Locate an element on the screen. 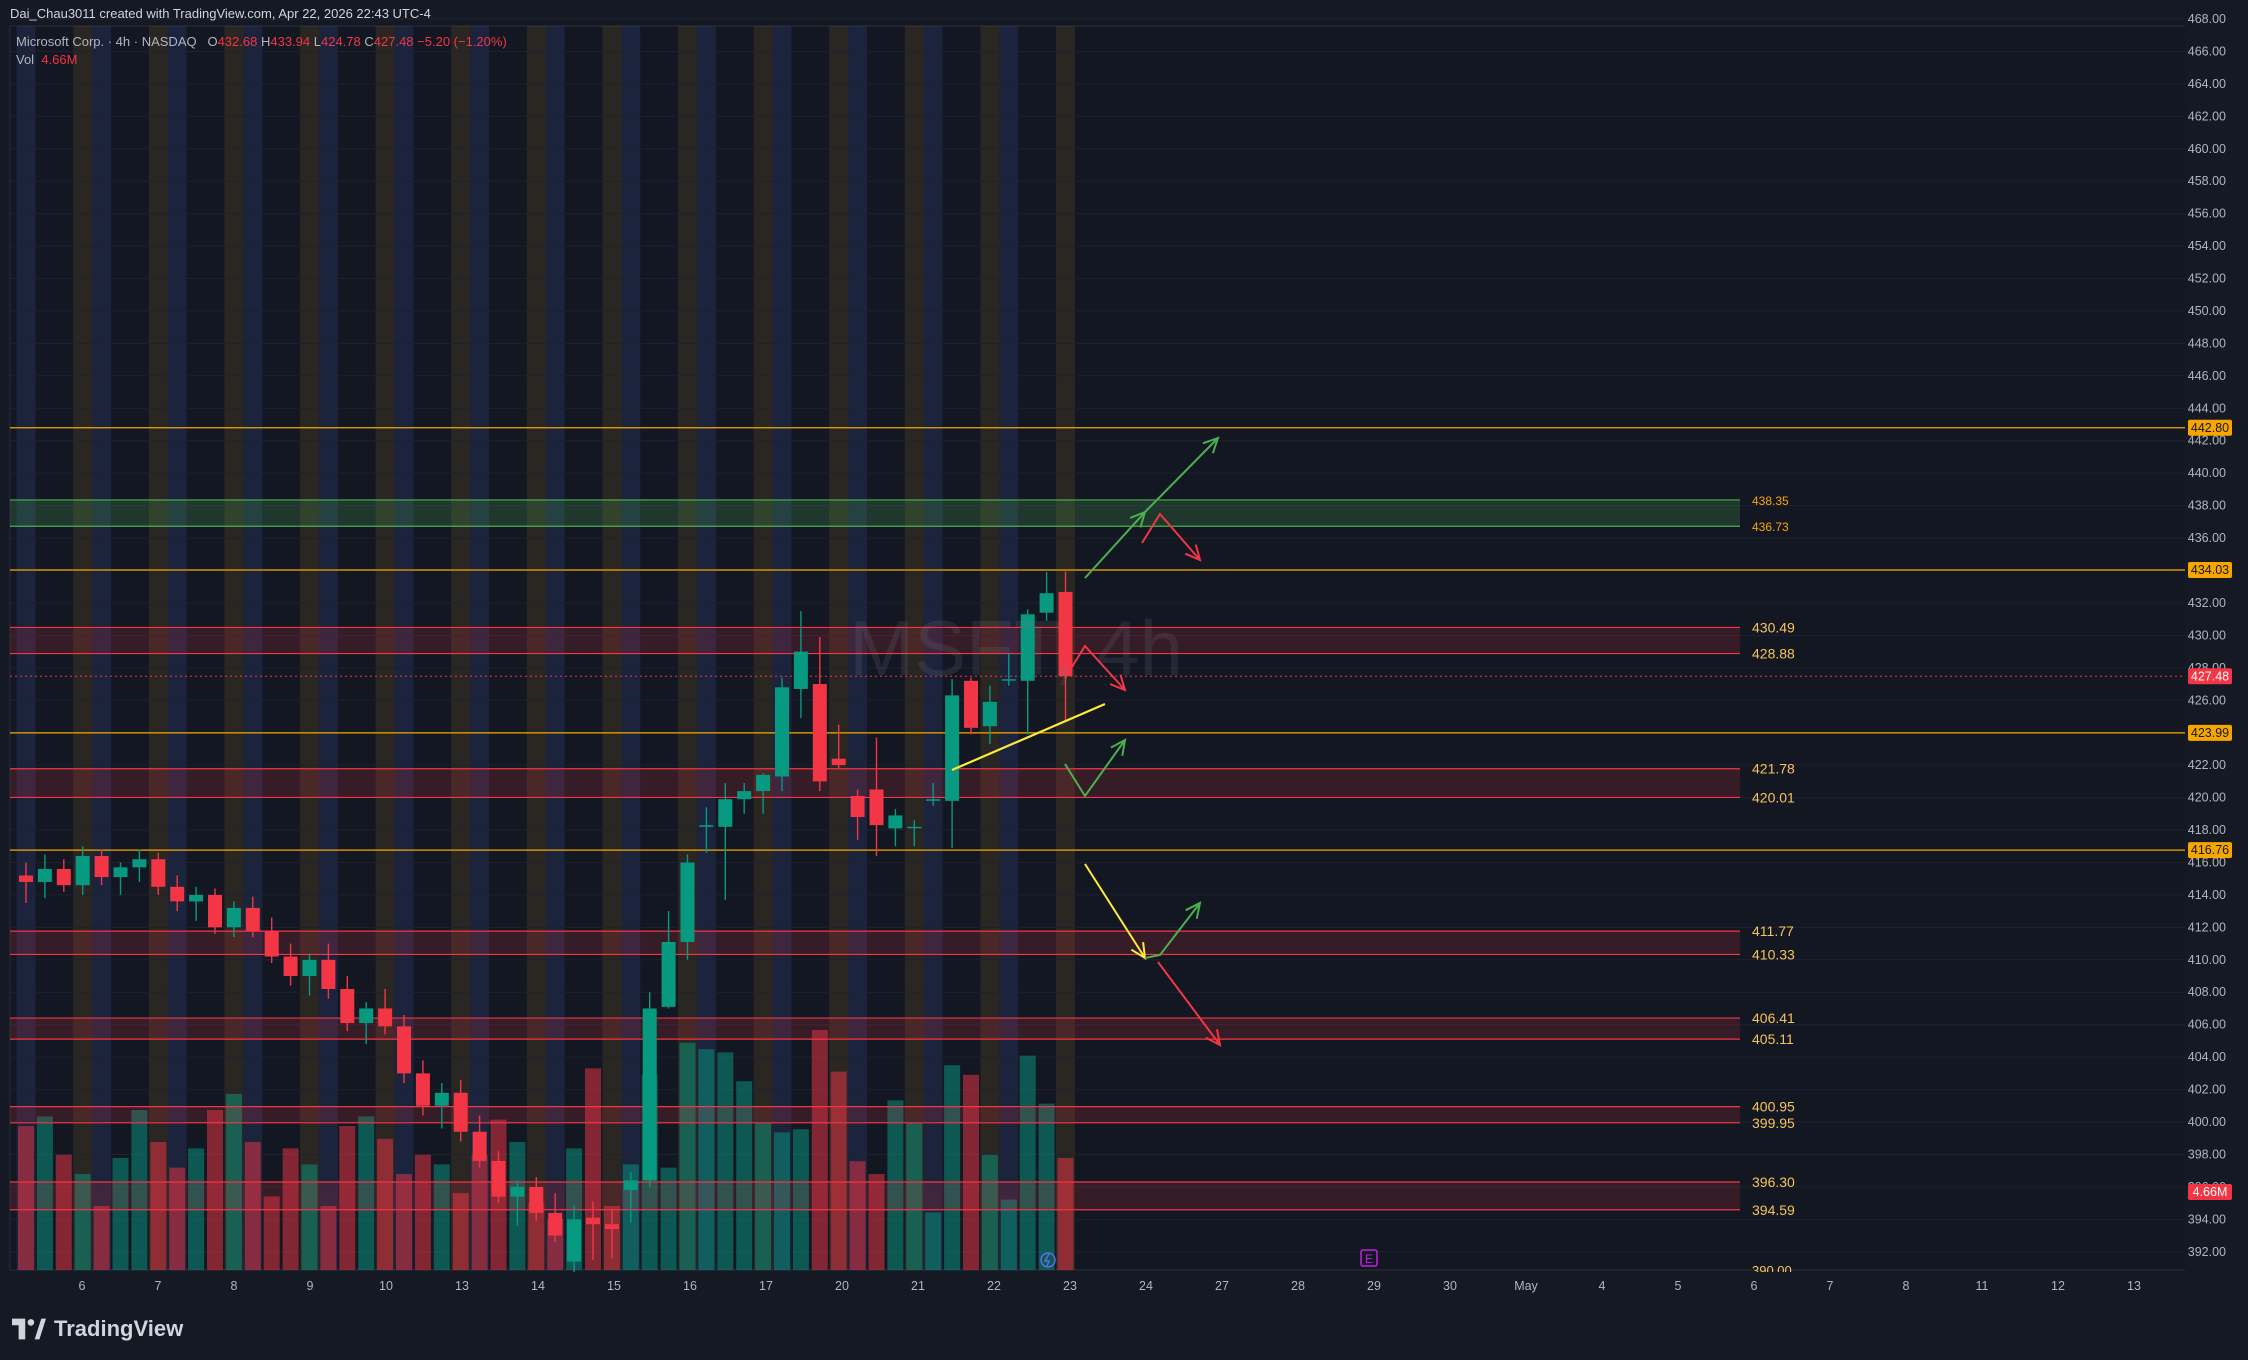  time-tick-label: 21 is located at coordinates (918, 1286).